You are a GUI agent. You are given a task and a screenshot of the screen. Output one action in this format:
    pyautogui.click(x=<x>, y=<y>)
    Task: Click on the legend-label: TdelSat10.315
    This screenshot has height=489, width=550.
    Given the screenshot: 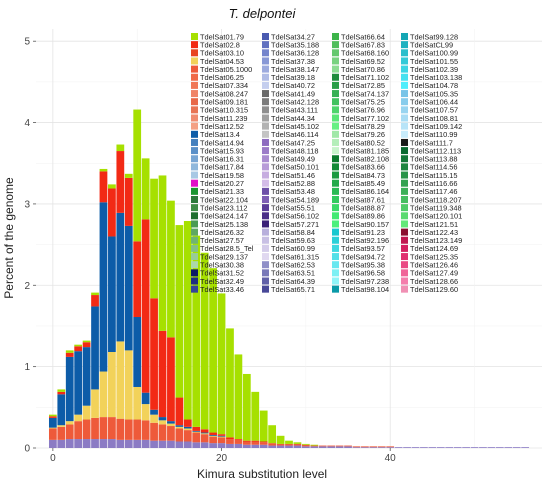 What is the action you would take?
    pyautogui.click(x=224, y=110)
    